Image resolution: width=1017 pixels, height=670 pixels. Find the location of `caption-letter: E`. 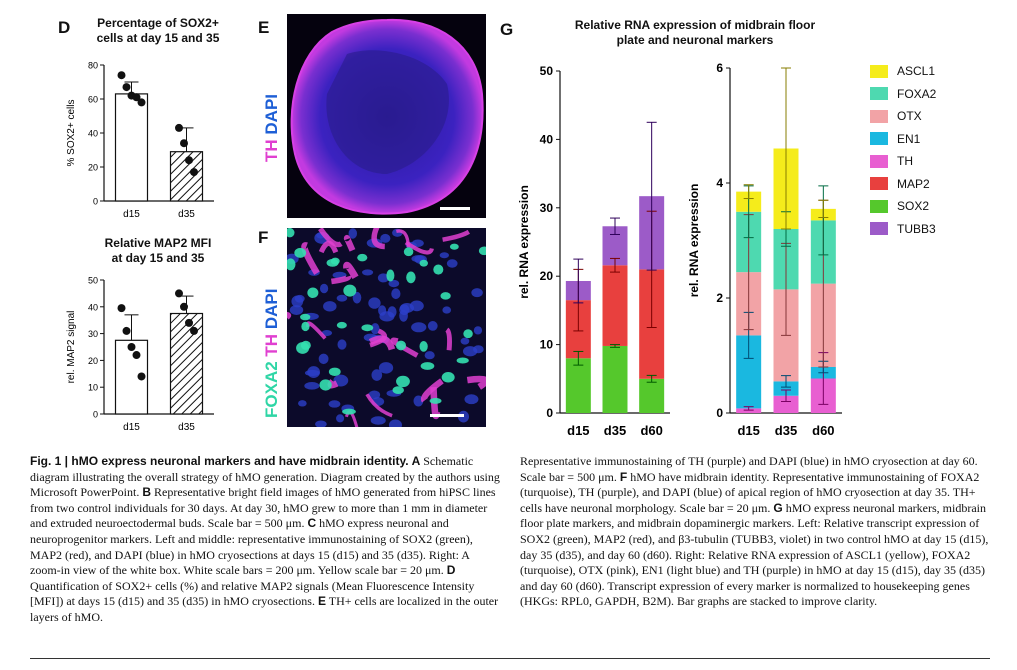

caption-letter: E is located at coordinates (321, 601).